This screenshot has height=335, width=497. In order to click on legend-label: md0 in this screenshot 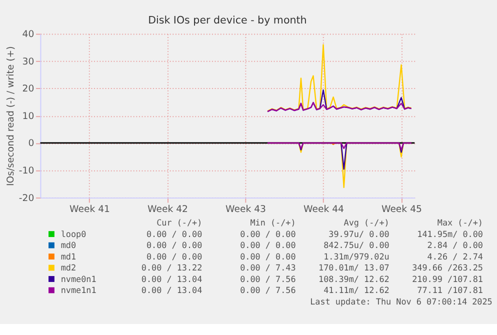, I will do `click(68, 245)`.